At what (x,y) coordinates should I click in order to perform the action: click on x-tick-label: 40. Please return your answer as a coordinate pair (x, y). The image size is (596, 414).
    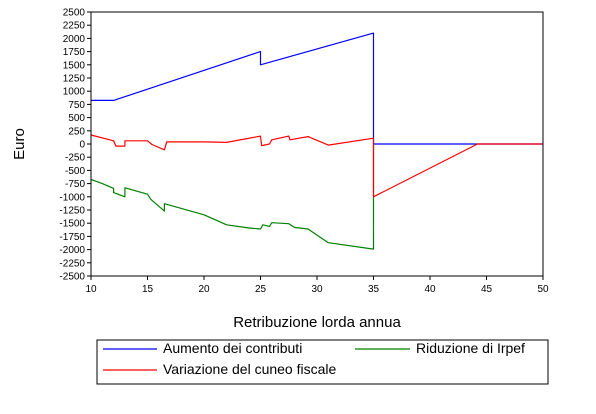
    Looking at the image, I should click on (430, 289).